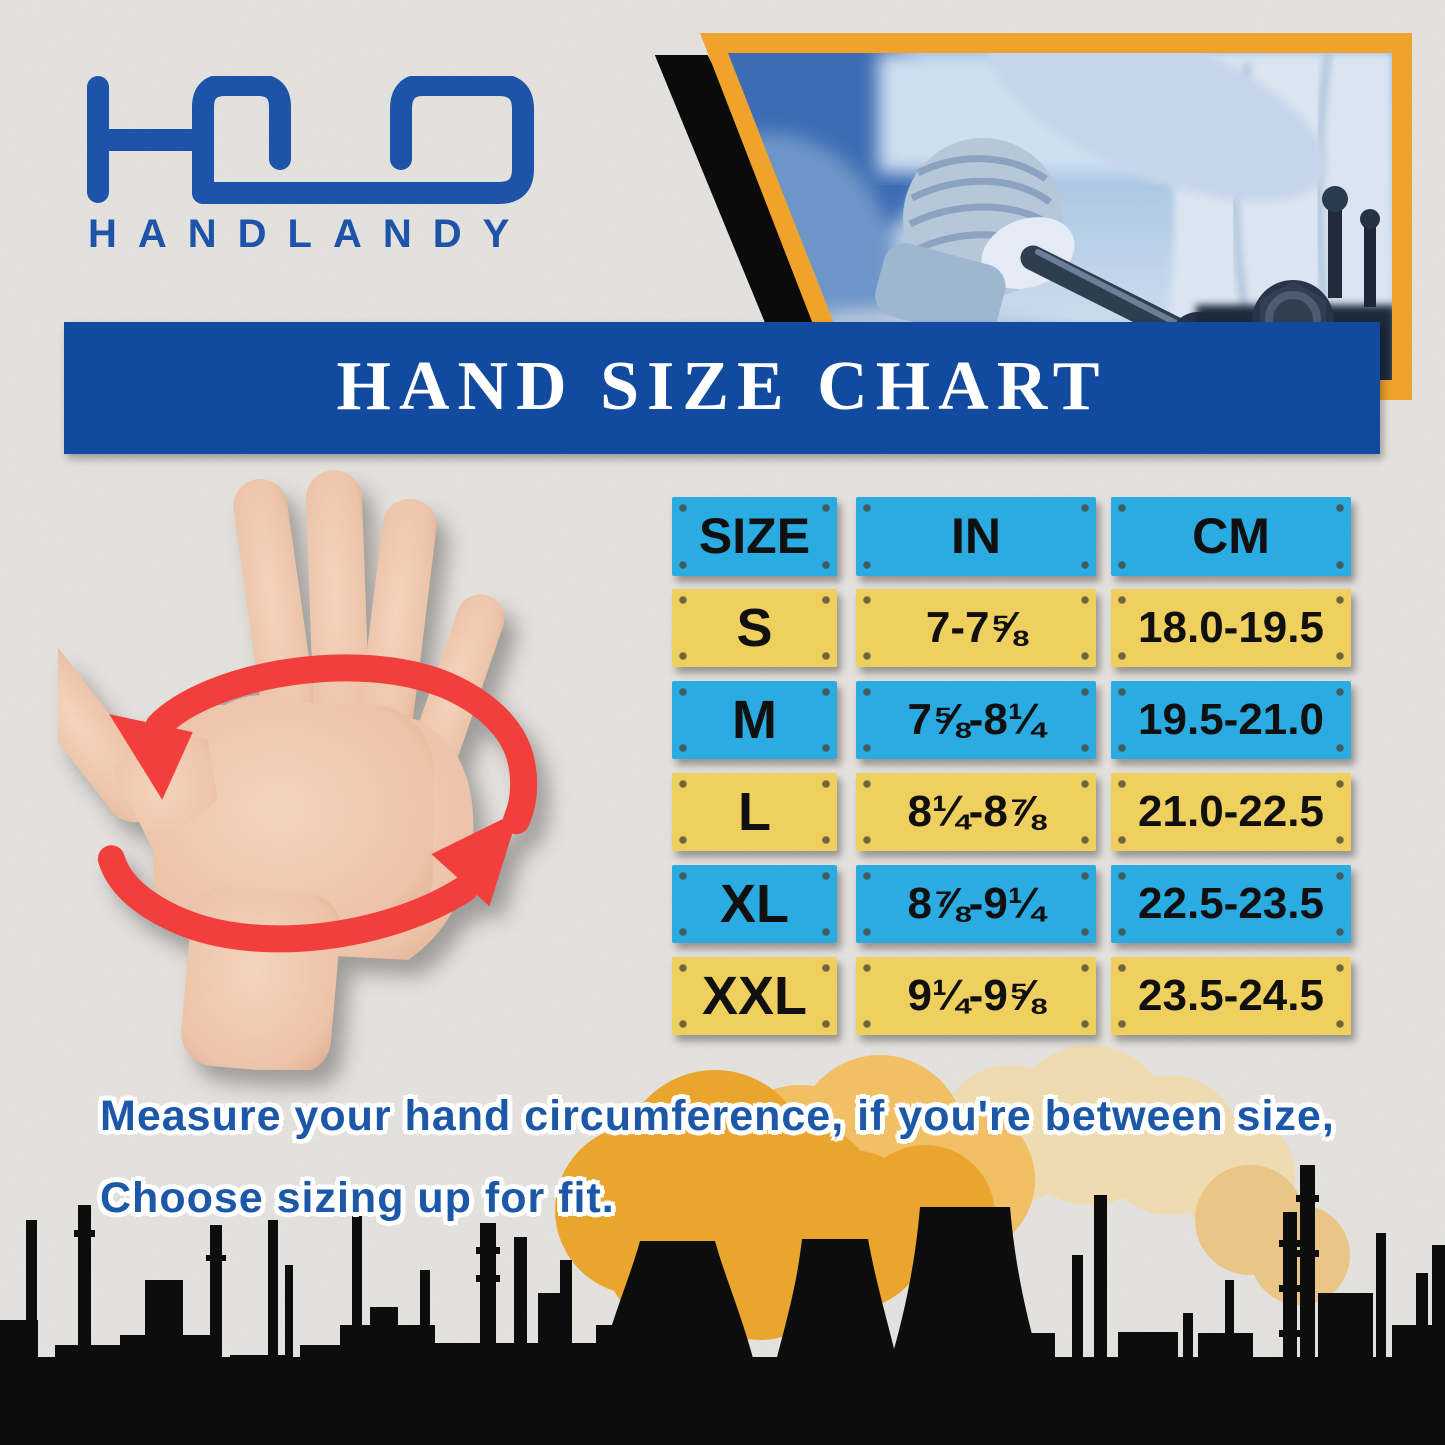 This screenshot has height=1445, width=1445. I want to click on table-row-xl-in: 8⅞-9¼, so click(976, 904).